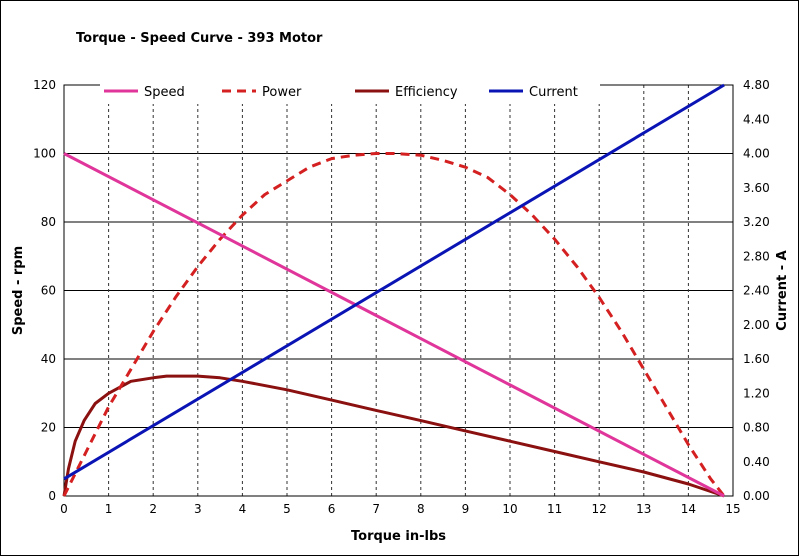  Describe the element at coordinates (243, 509) in the screenshot. I see `x-tick-label: 4` at that location.